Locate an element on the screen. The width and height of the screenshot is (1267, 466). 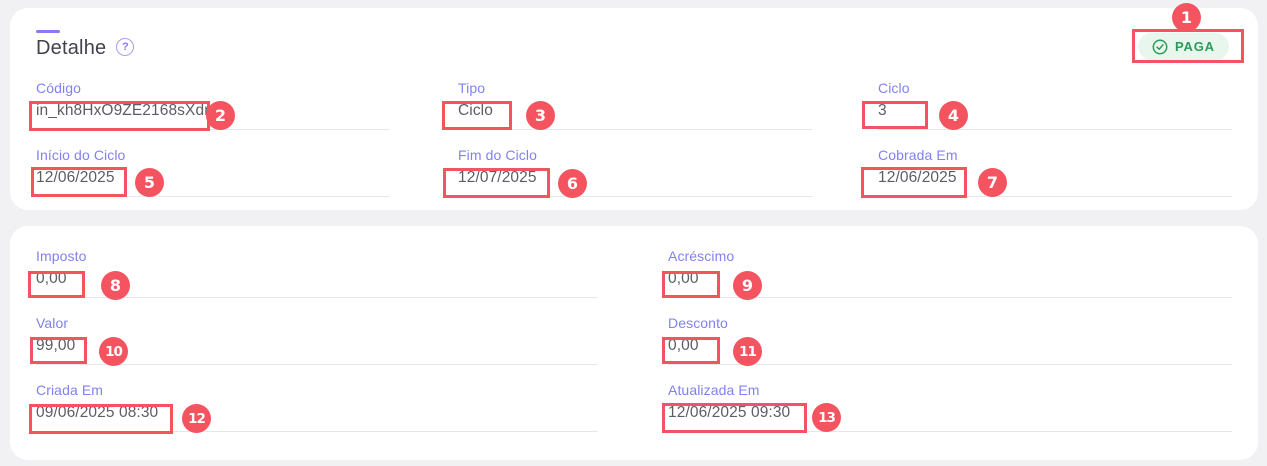
field-label: Valor is located at coordinates (52, 323).